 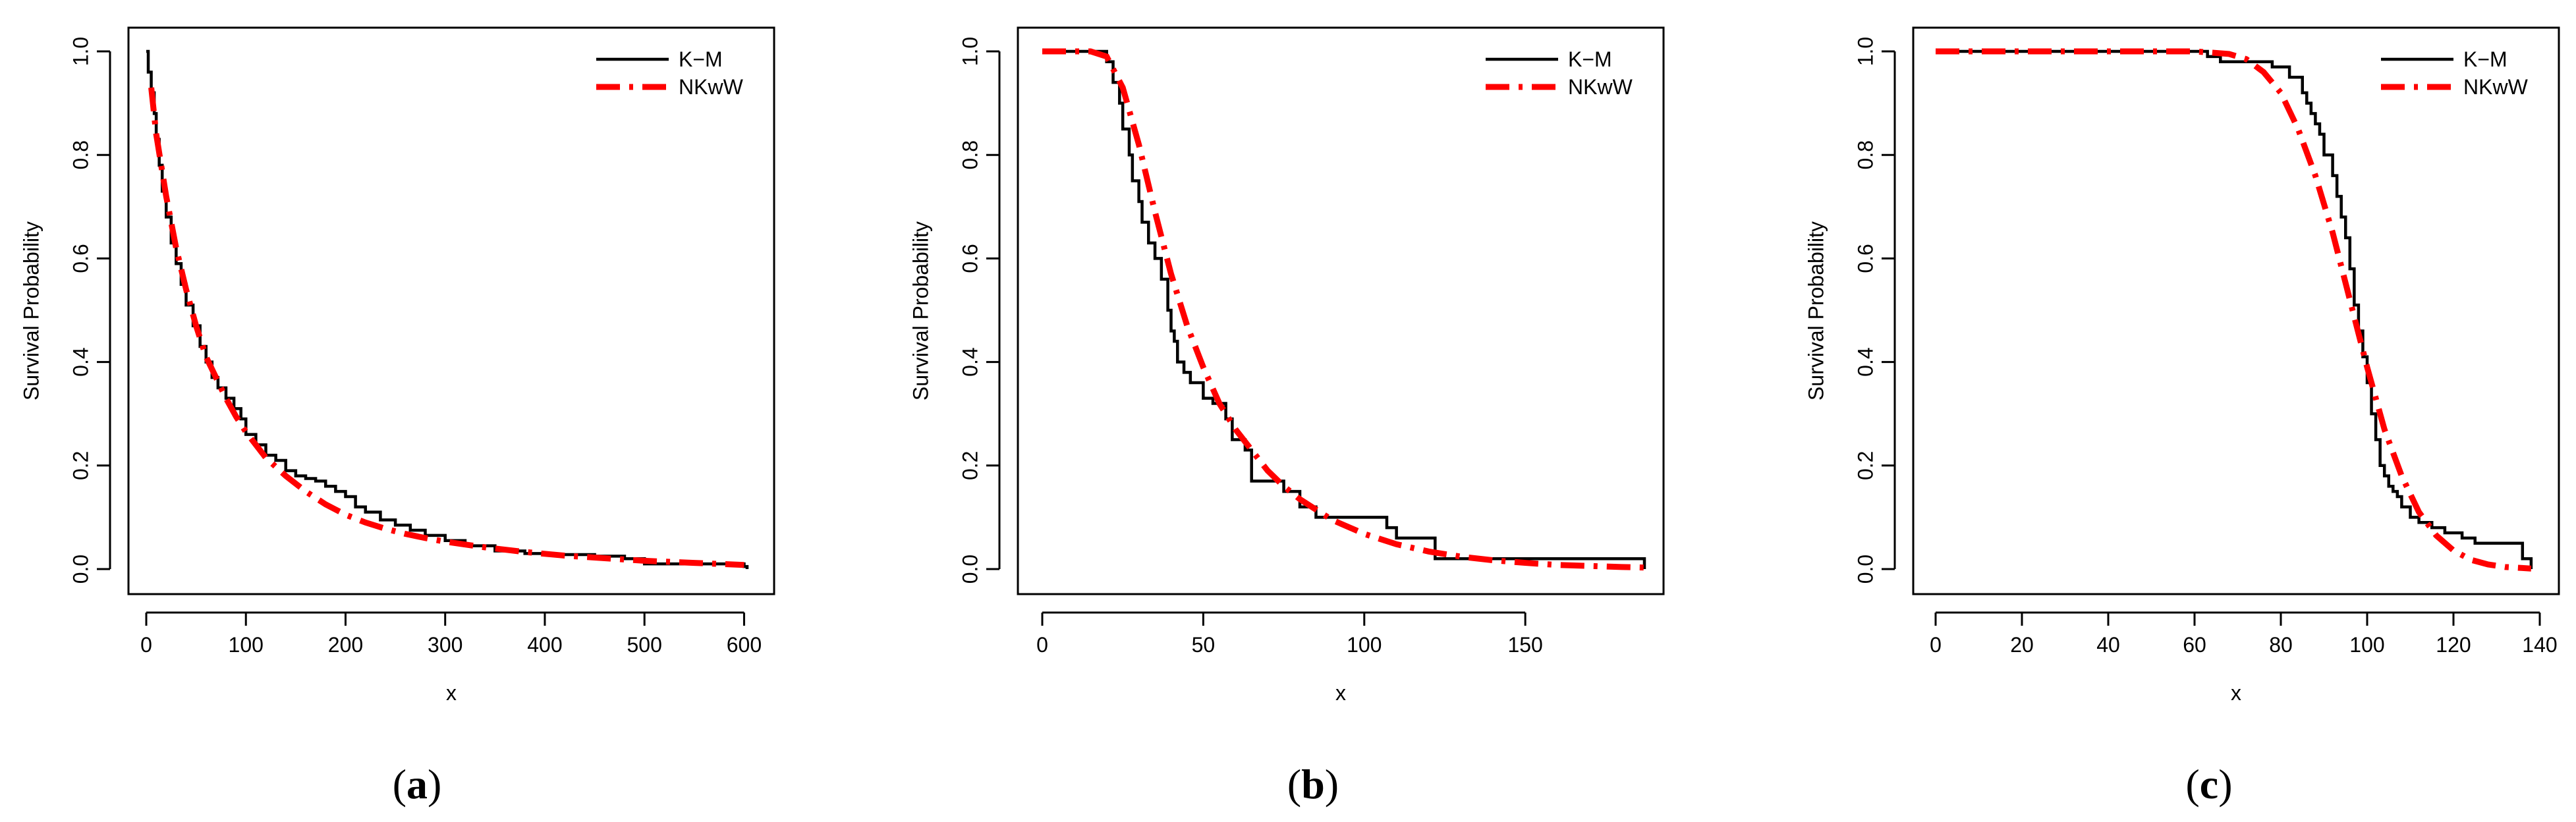 I want to click on x-axis: 0 100 200 300 400 500 600, so click(x=451, y=634).